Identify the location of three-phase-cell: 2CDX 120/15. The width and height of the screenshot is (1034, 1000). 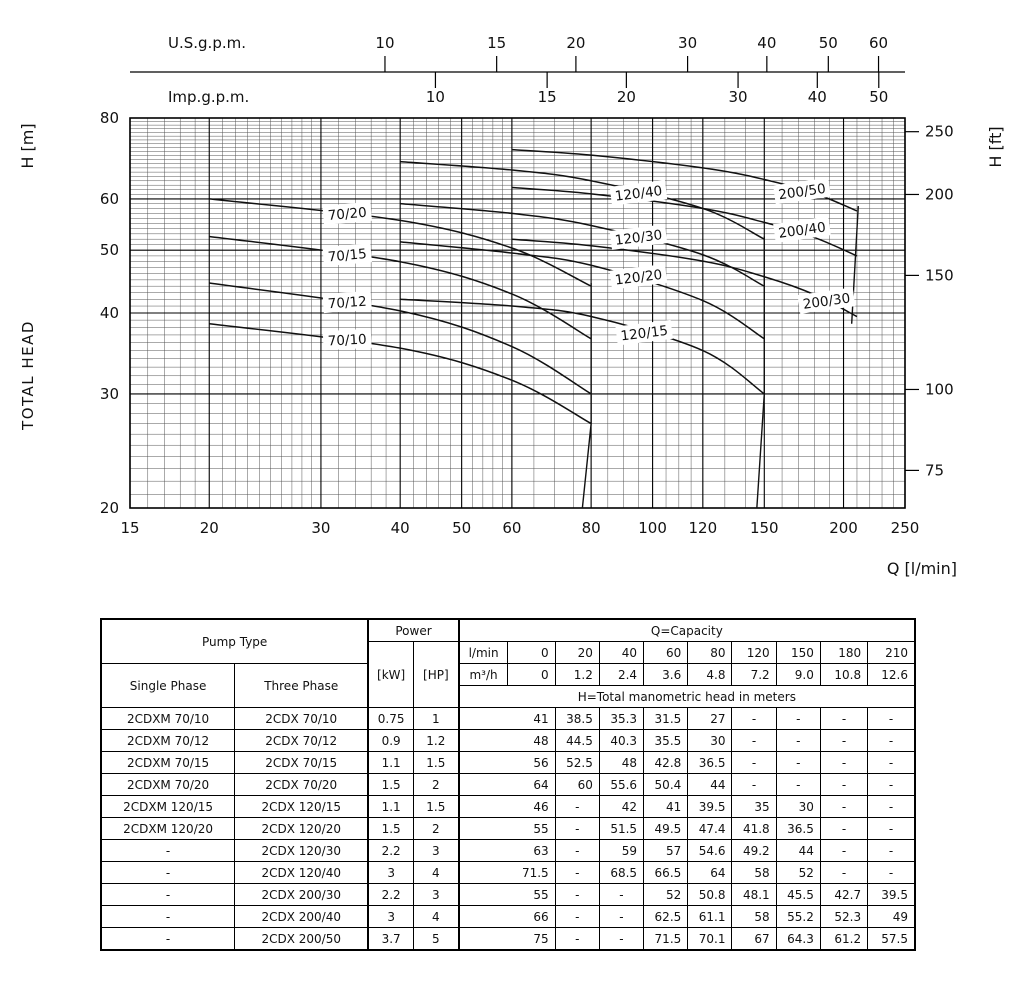
(301, 806).